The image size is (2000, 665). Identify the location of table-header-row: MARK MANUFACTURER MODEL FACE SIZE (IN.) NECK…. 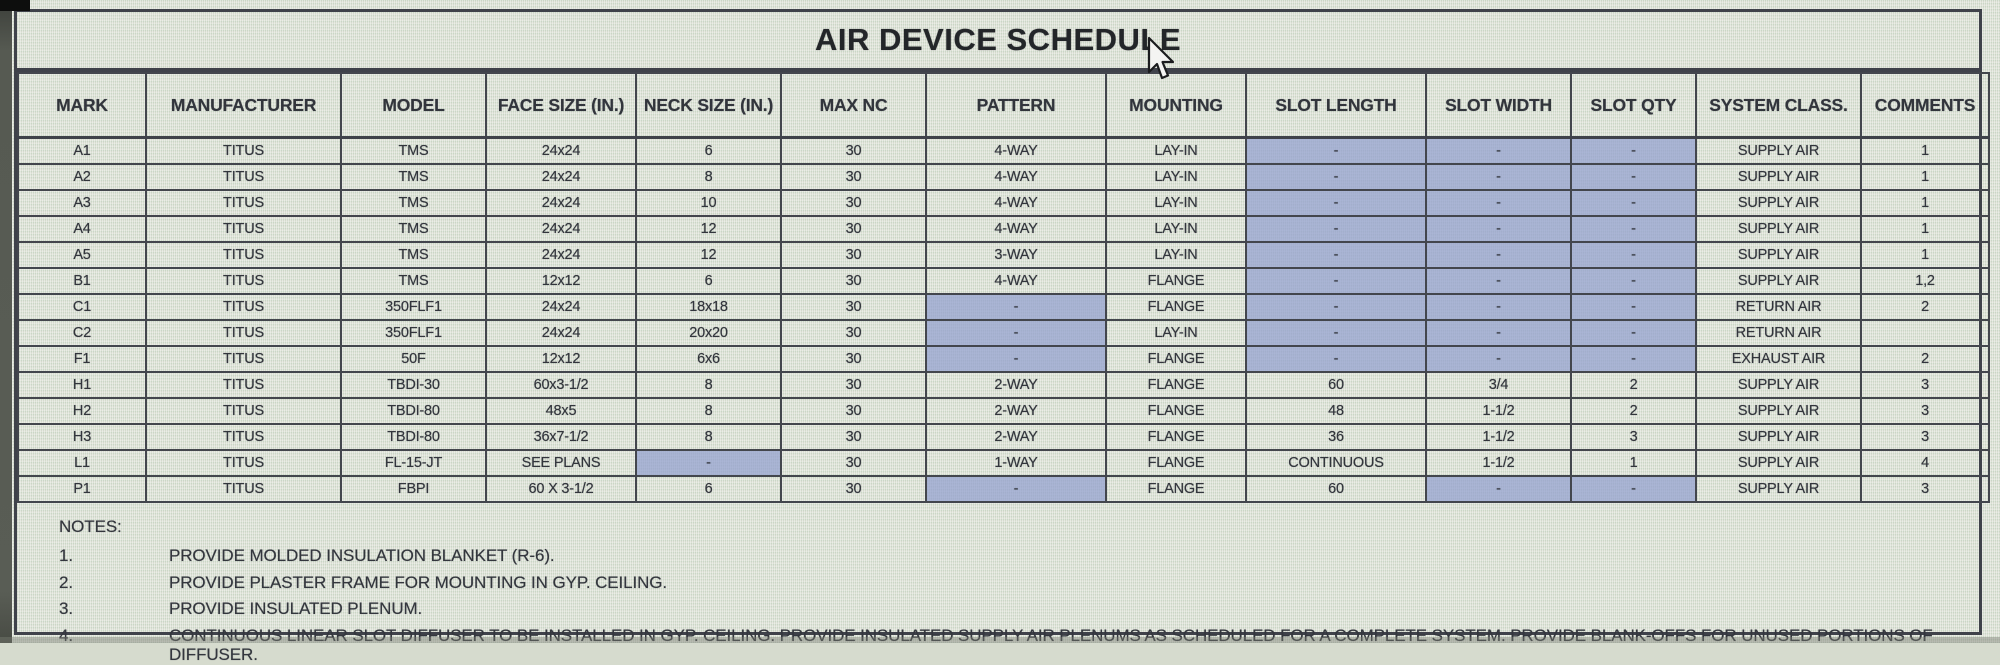
(1003, 105).